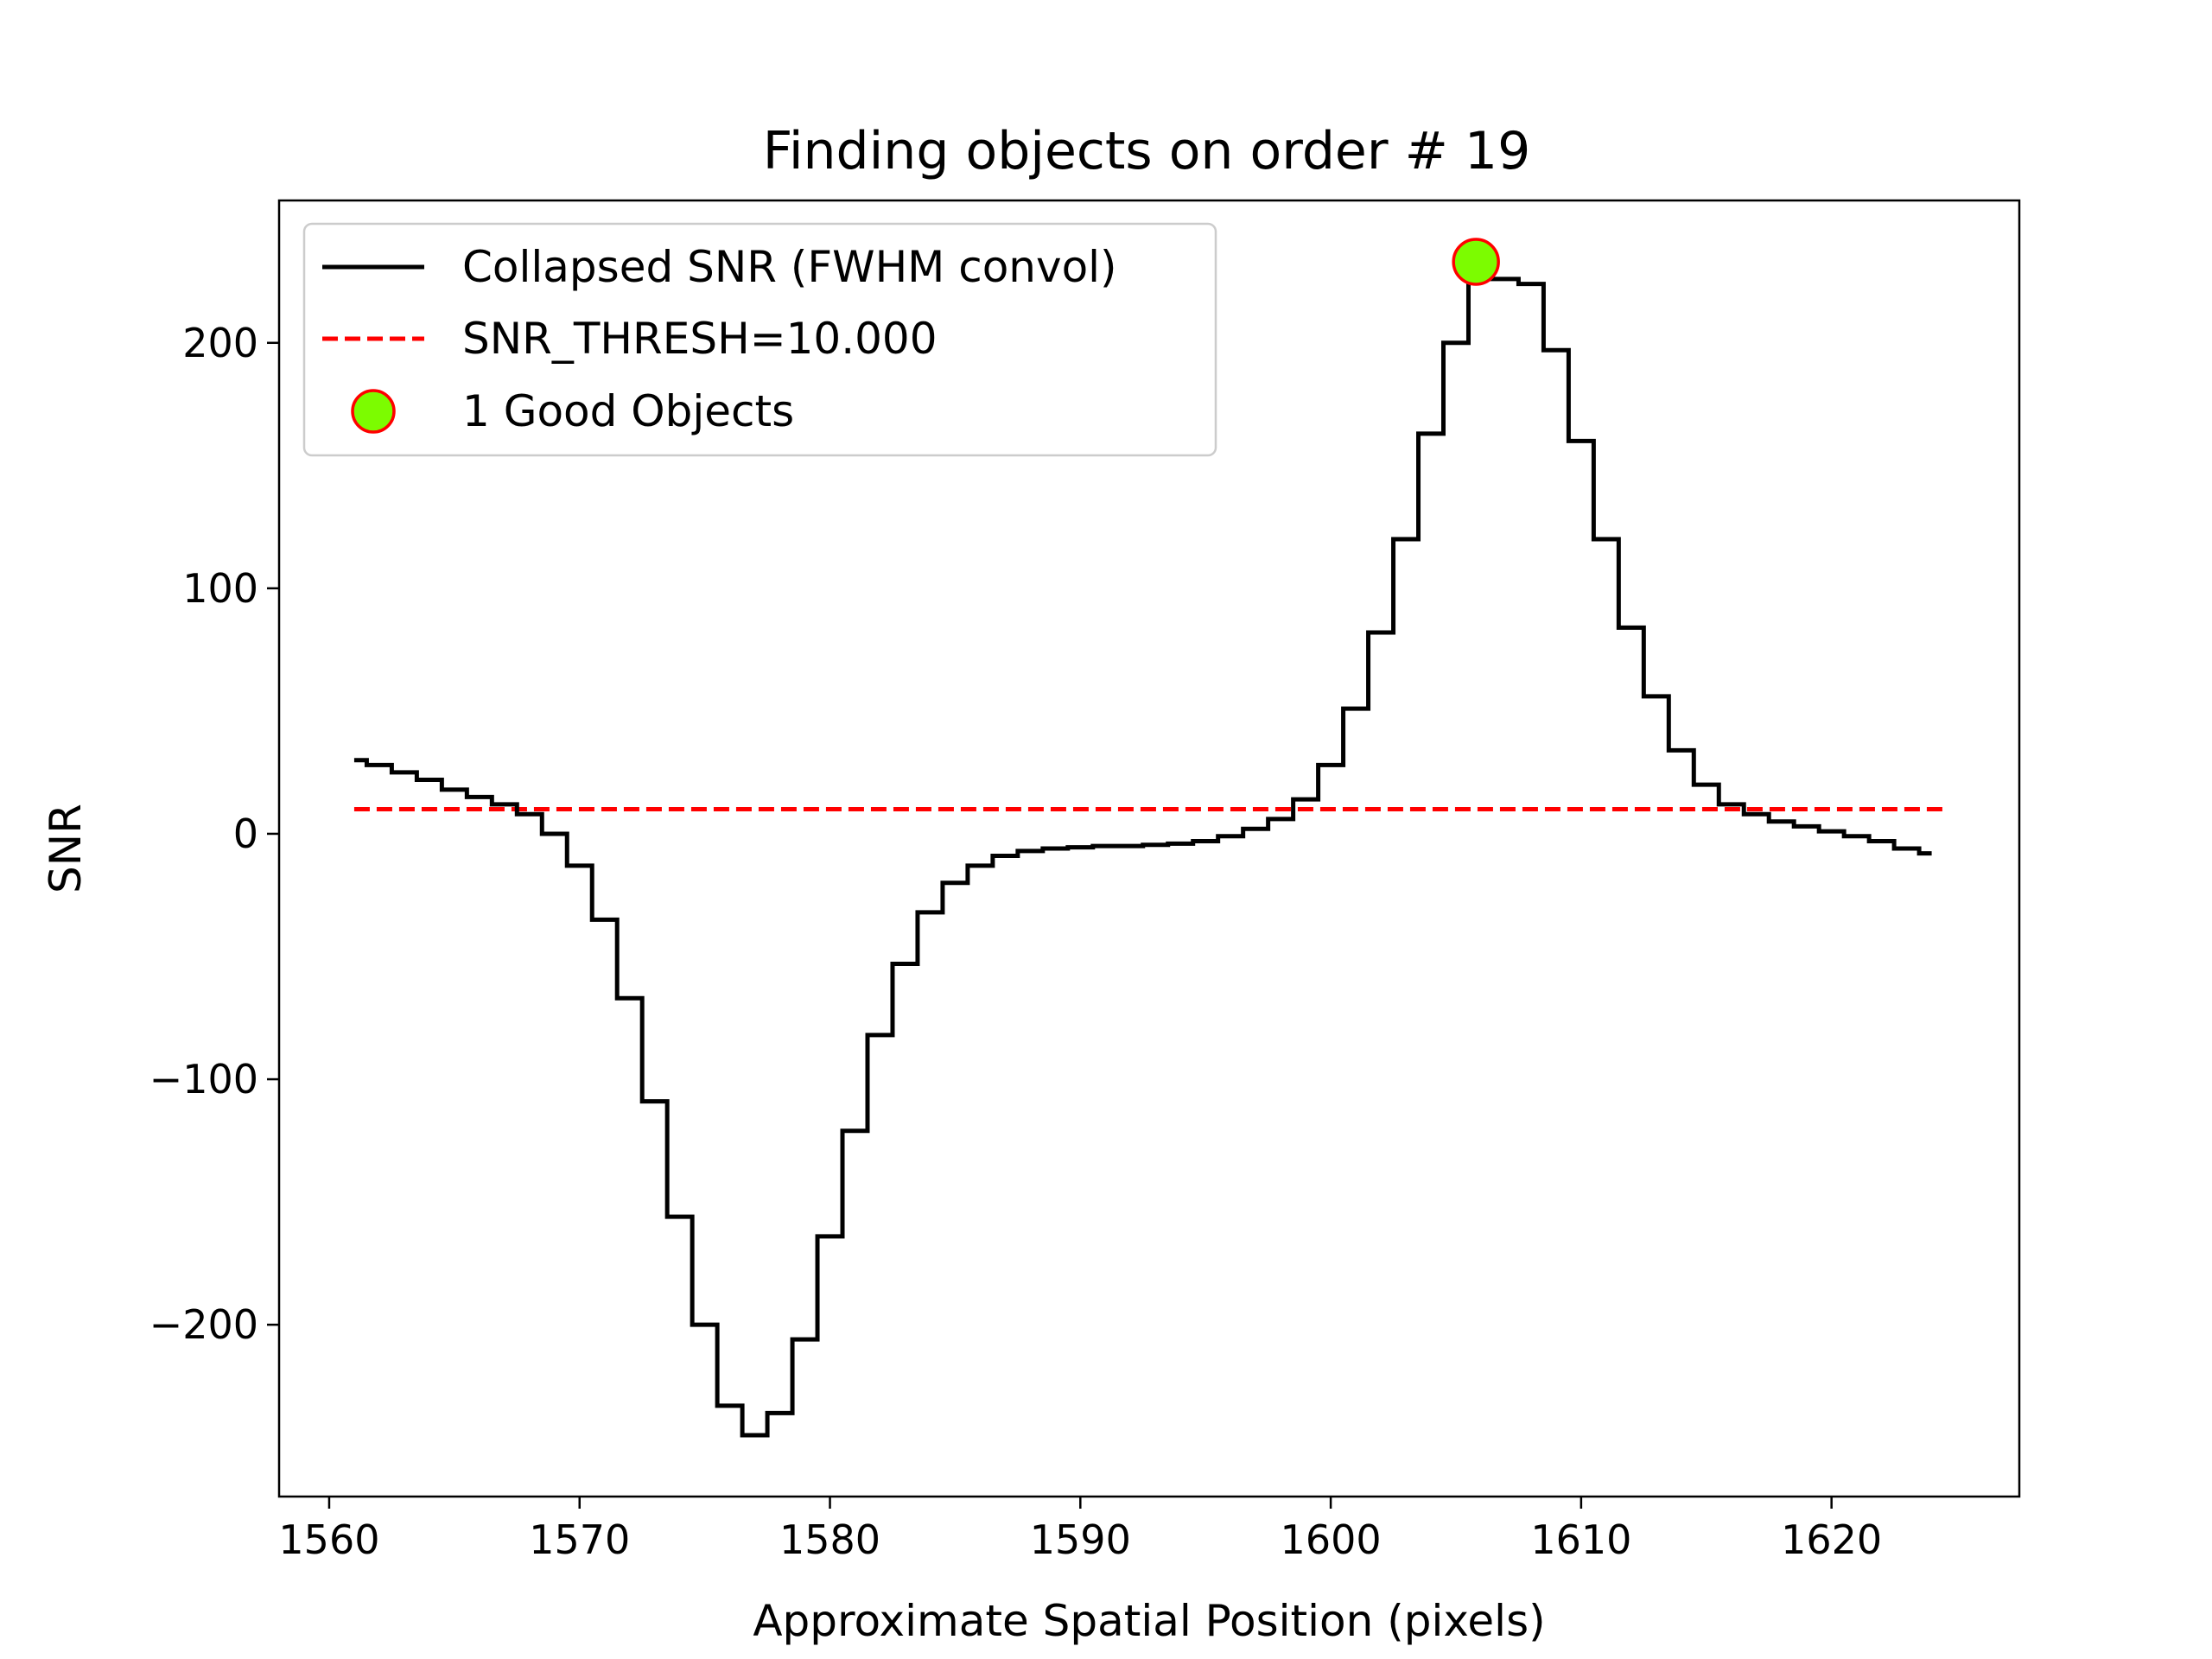  What do you see at coordinates (1147, 151) in the screenshot?
I see `chart-title: Finding objects on order # 19` at bounding box center [1147, 151].